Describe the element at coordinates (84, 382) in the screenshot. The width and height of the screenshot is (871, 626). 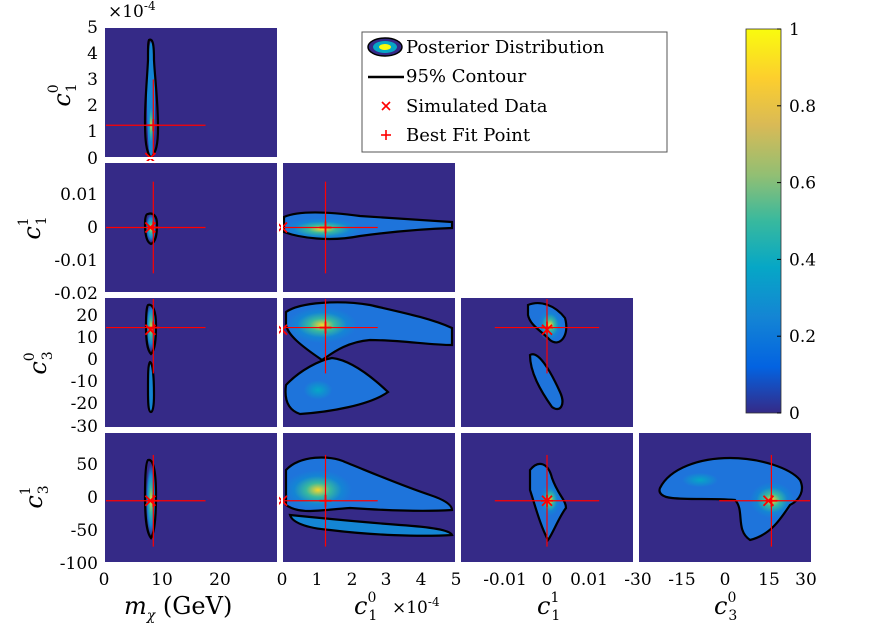
I see `y-tick-label: -10` at that location.